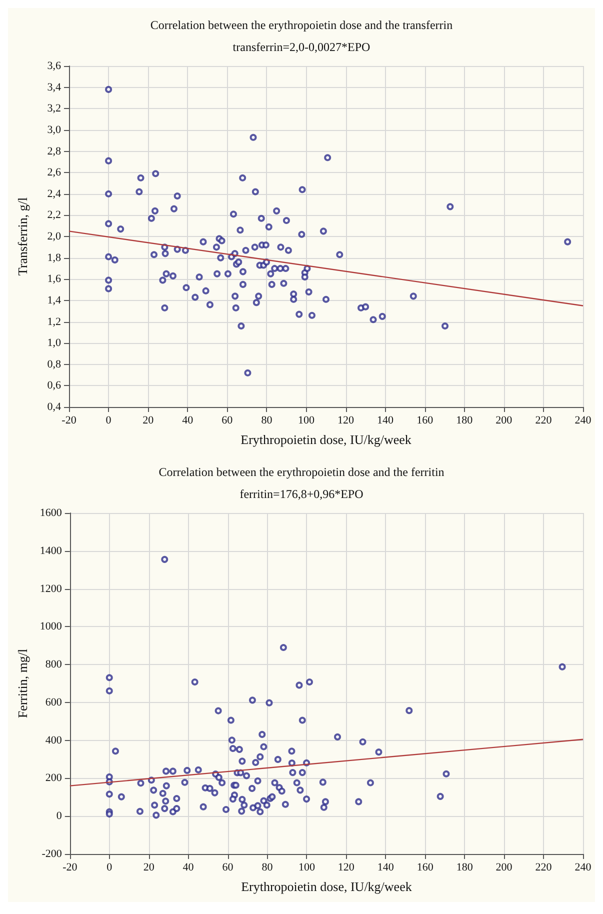 The image size is (603, 914). What do you see at coordinates (54, 130) in the screenshot?
I see `y-tick-label: 3,0` at bounding box center [54, 130].